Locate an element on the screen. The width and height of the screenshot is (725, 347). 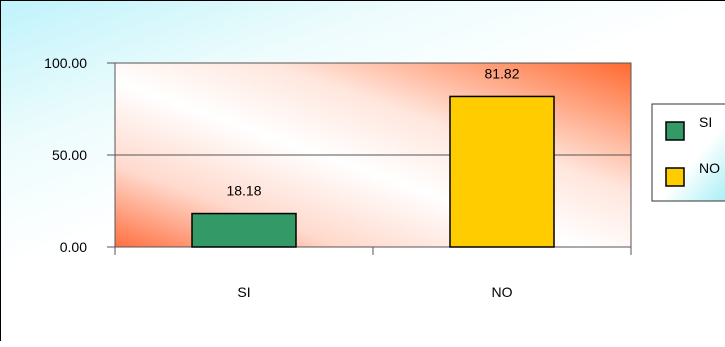
legend: SI NO is located at coordinates (688, 152).